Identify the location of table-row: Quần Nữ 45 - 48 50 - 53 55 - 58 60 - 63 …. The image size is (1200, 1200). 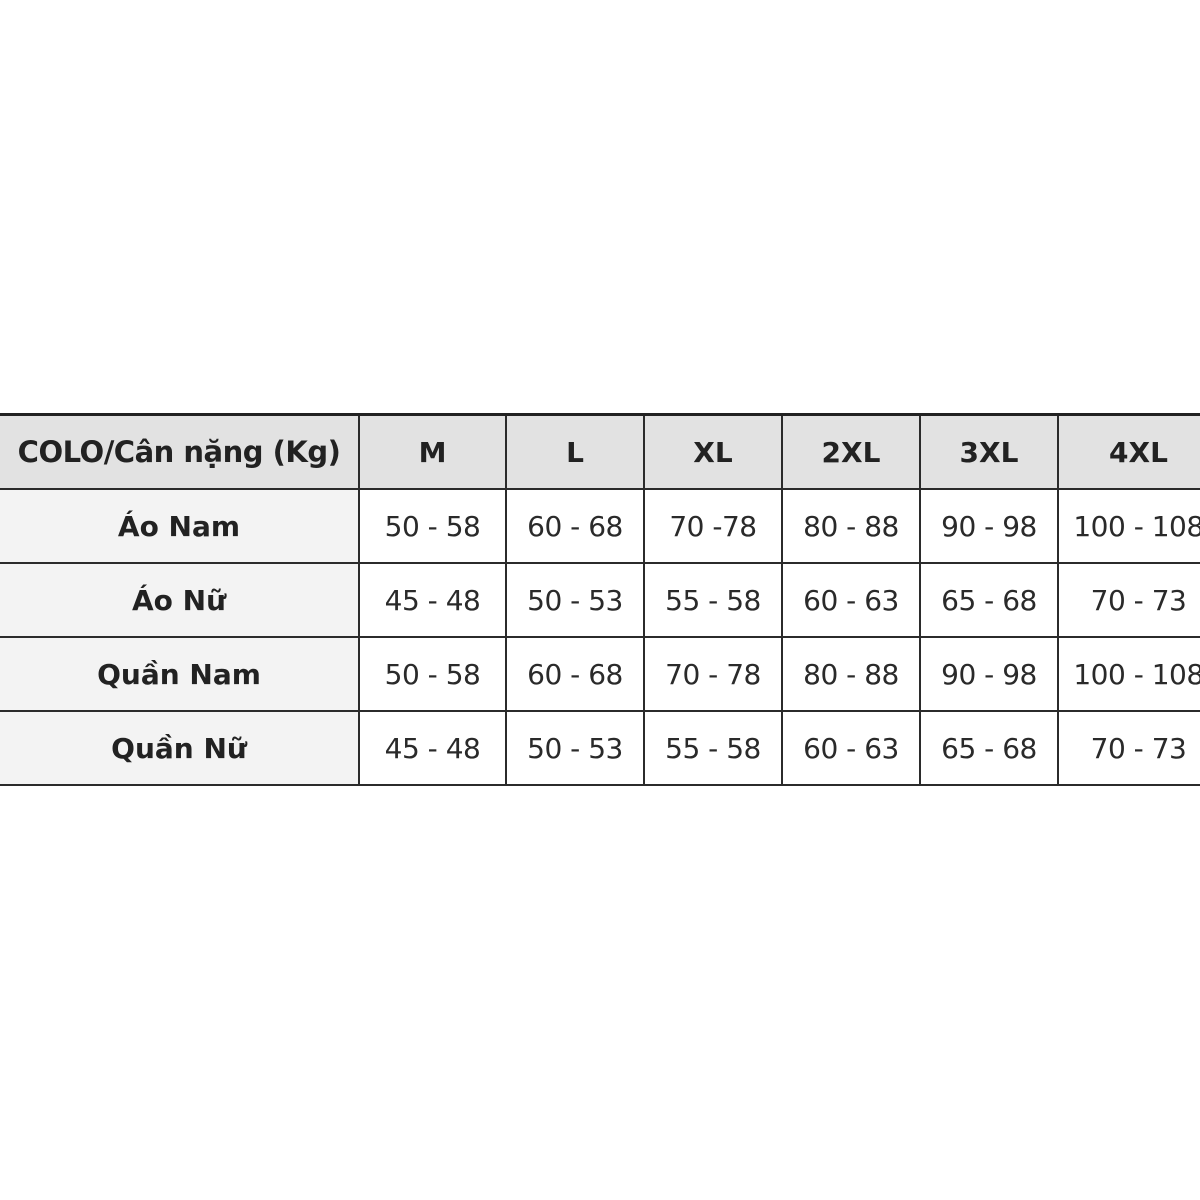
(600, 748).